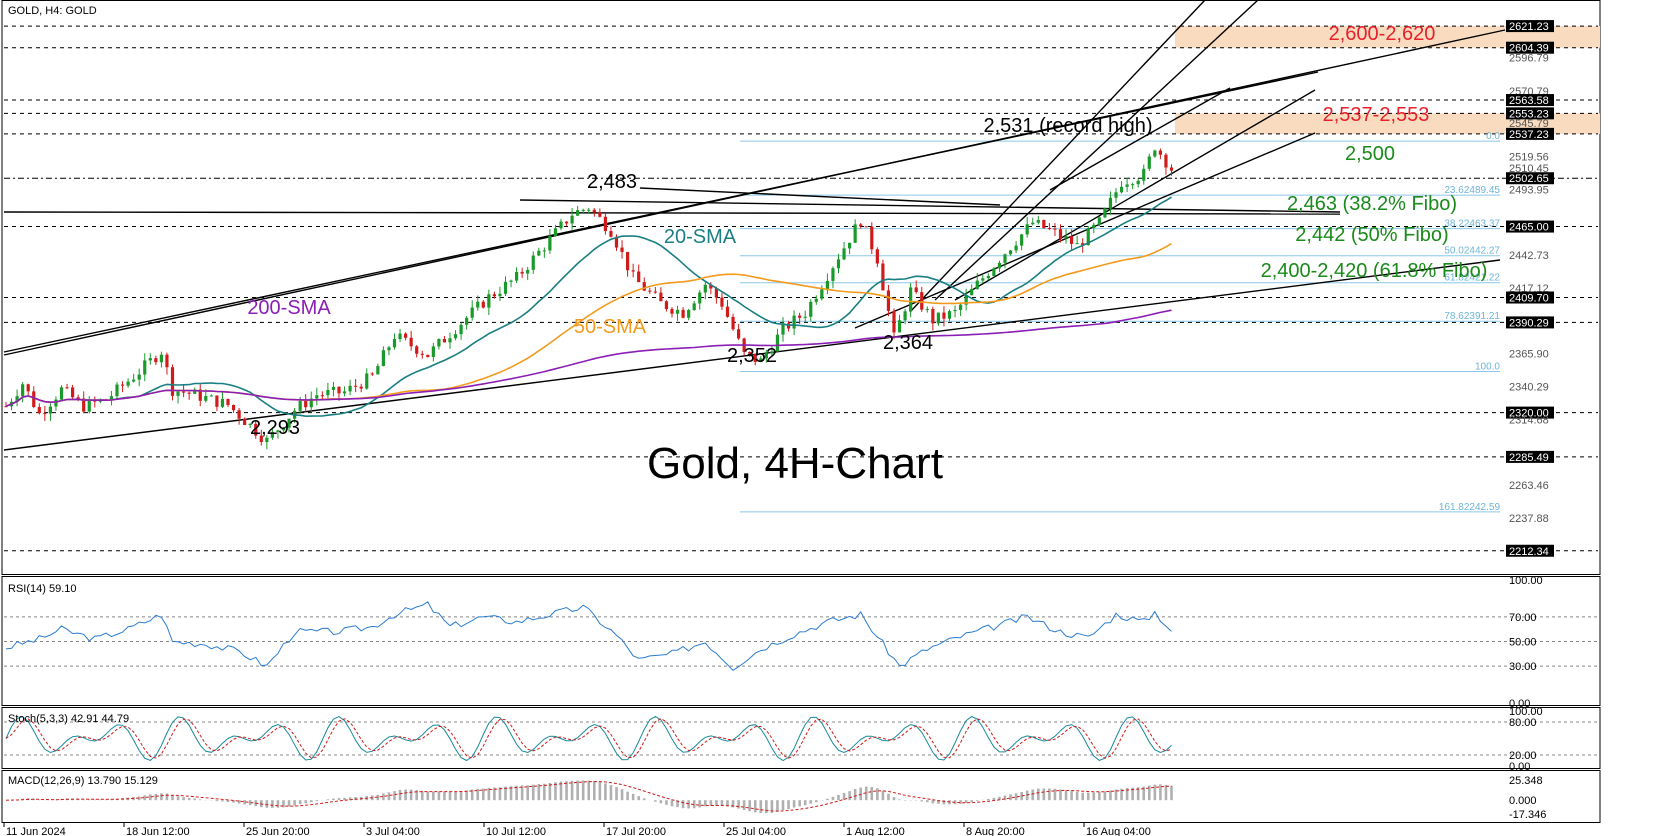  What do you see at coordinates (516, 831) in the screenshot?
I see `time-axis-label: 10 Jul 12:00` at bounding box center [516, 831].